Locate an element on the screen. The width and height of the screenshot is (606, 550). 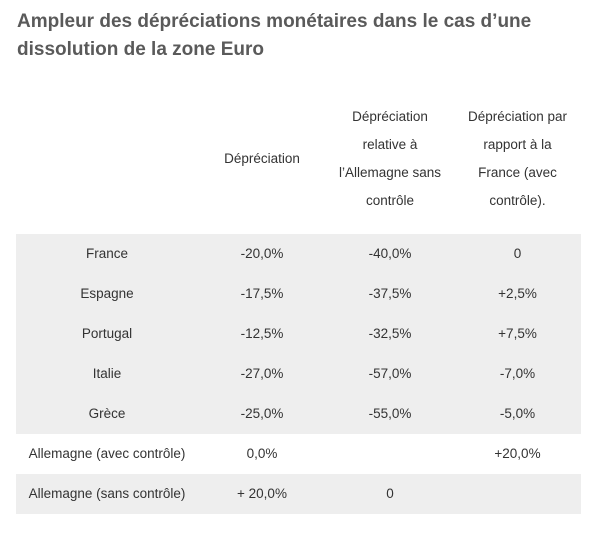
depreciation-cell: -12,5% is located at coordinates (262, 334).